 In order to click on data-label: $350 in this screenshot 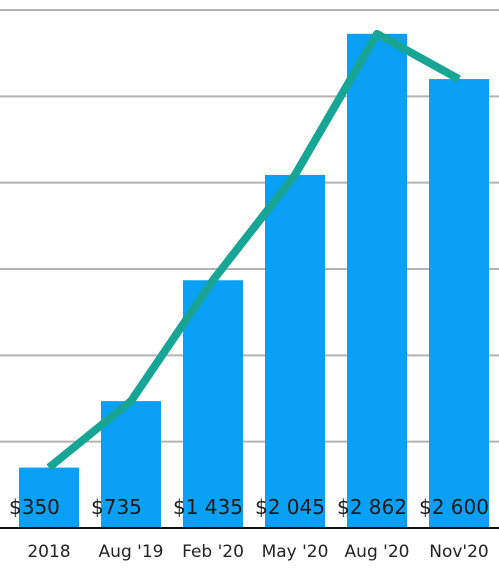, I will do `click(34, 507)`.